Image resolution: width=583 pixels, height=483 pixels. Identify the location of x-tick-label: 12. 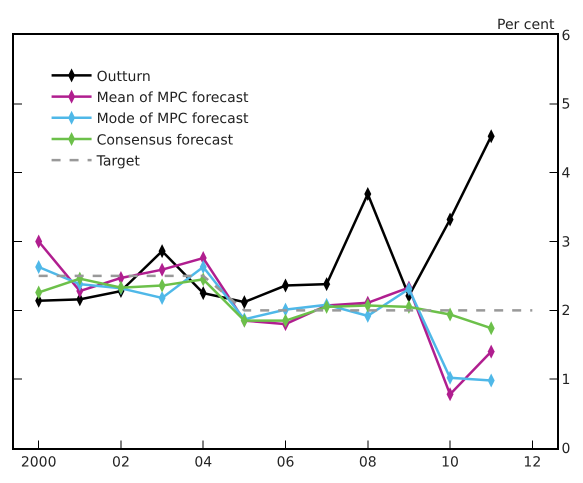
(532, 462).